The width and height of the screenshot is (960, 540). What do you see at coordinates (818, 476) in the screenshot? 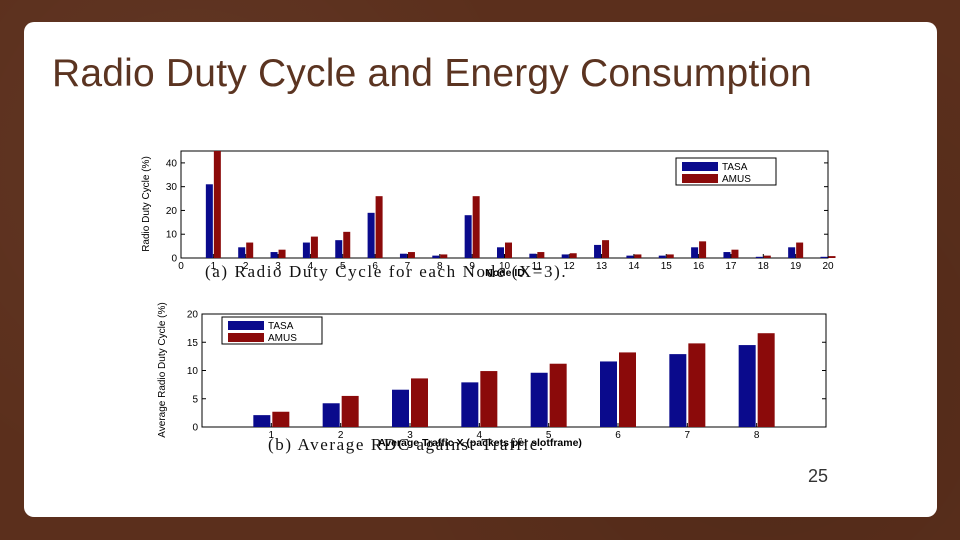
I see `page-number: 25` at bounding box center [818, 476].